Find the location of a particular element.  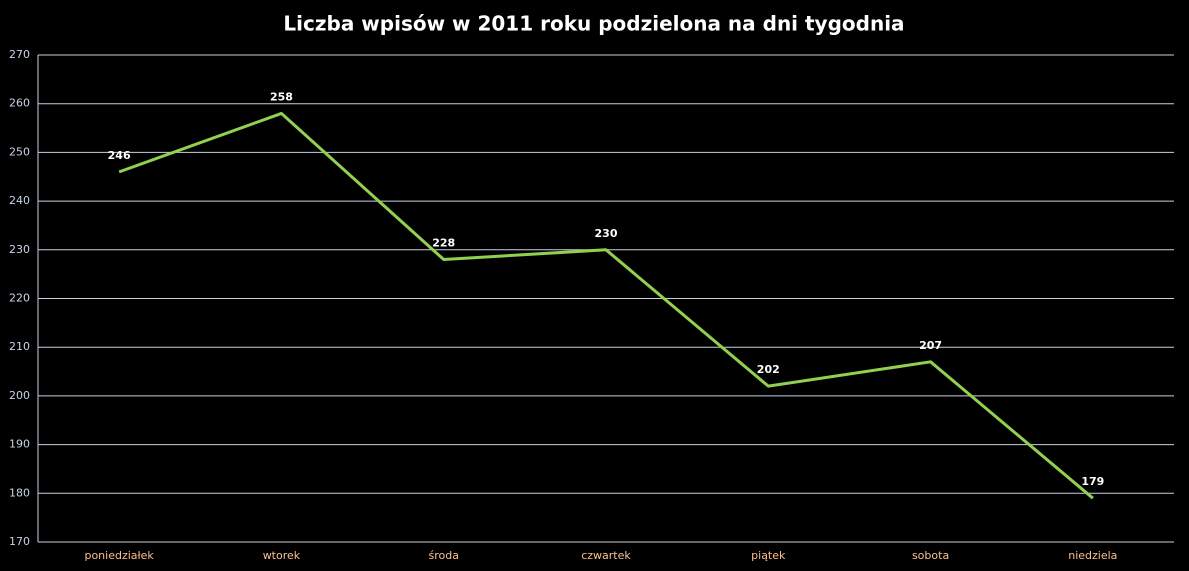

x-tick-label: piątek is located at coordinates (768, 555).